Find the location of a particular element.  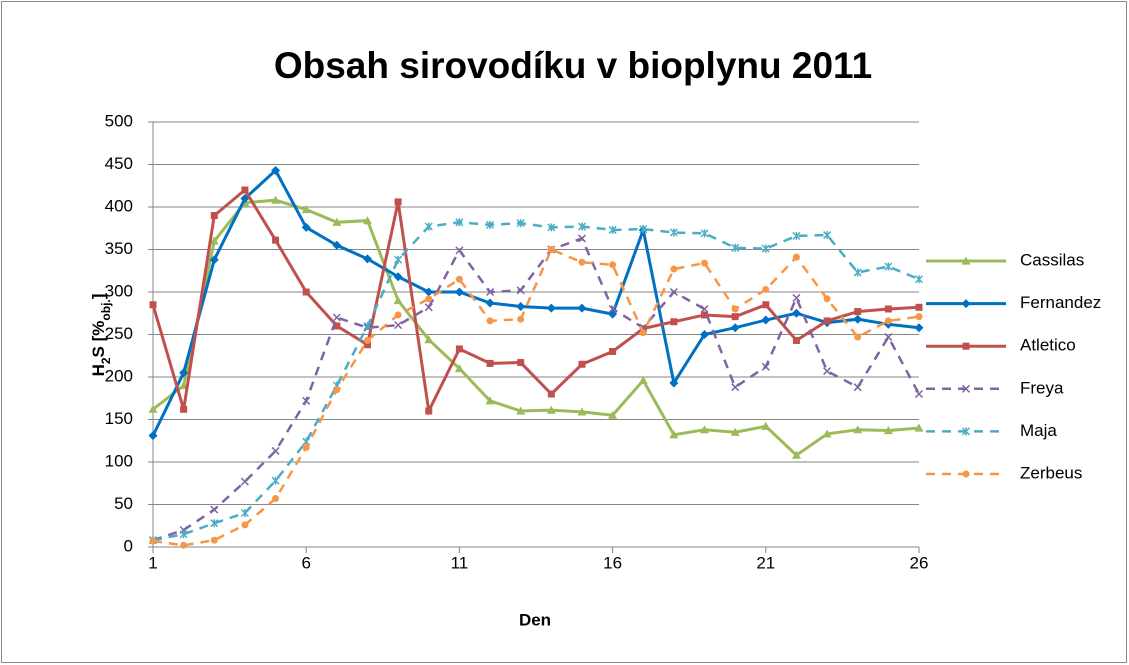

x-tick-label: 1 is located at coordinates (152, 562).